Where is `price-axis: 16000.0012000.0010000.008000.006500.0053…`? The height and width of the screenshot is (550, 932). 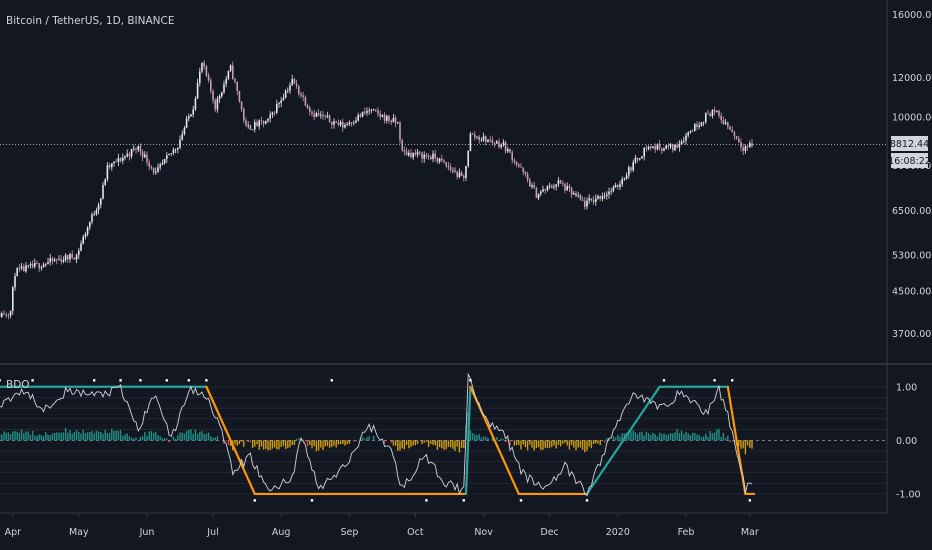
price-axis: 16000.0012000.0010000.008000.006500.0053… is located at coordinates (909, 256).